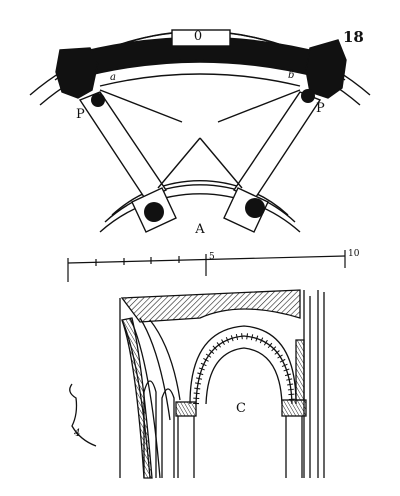 This screenshot has width=400, height=496. I want to click on scale-label-10: 10, so click(354, 254).